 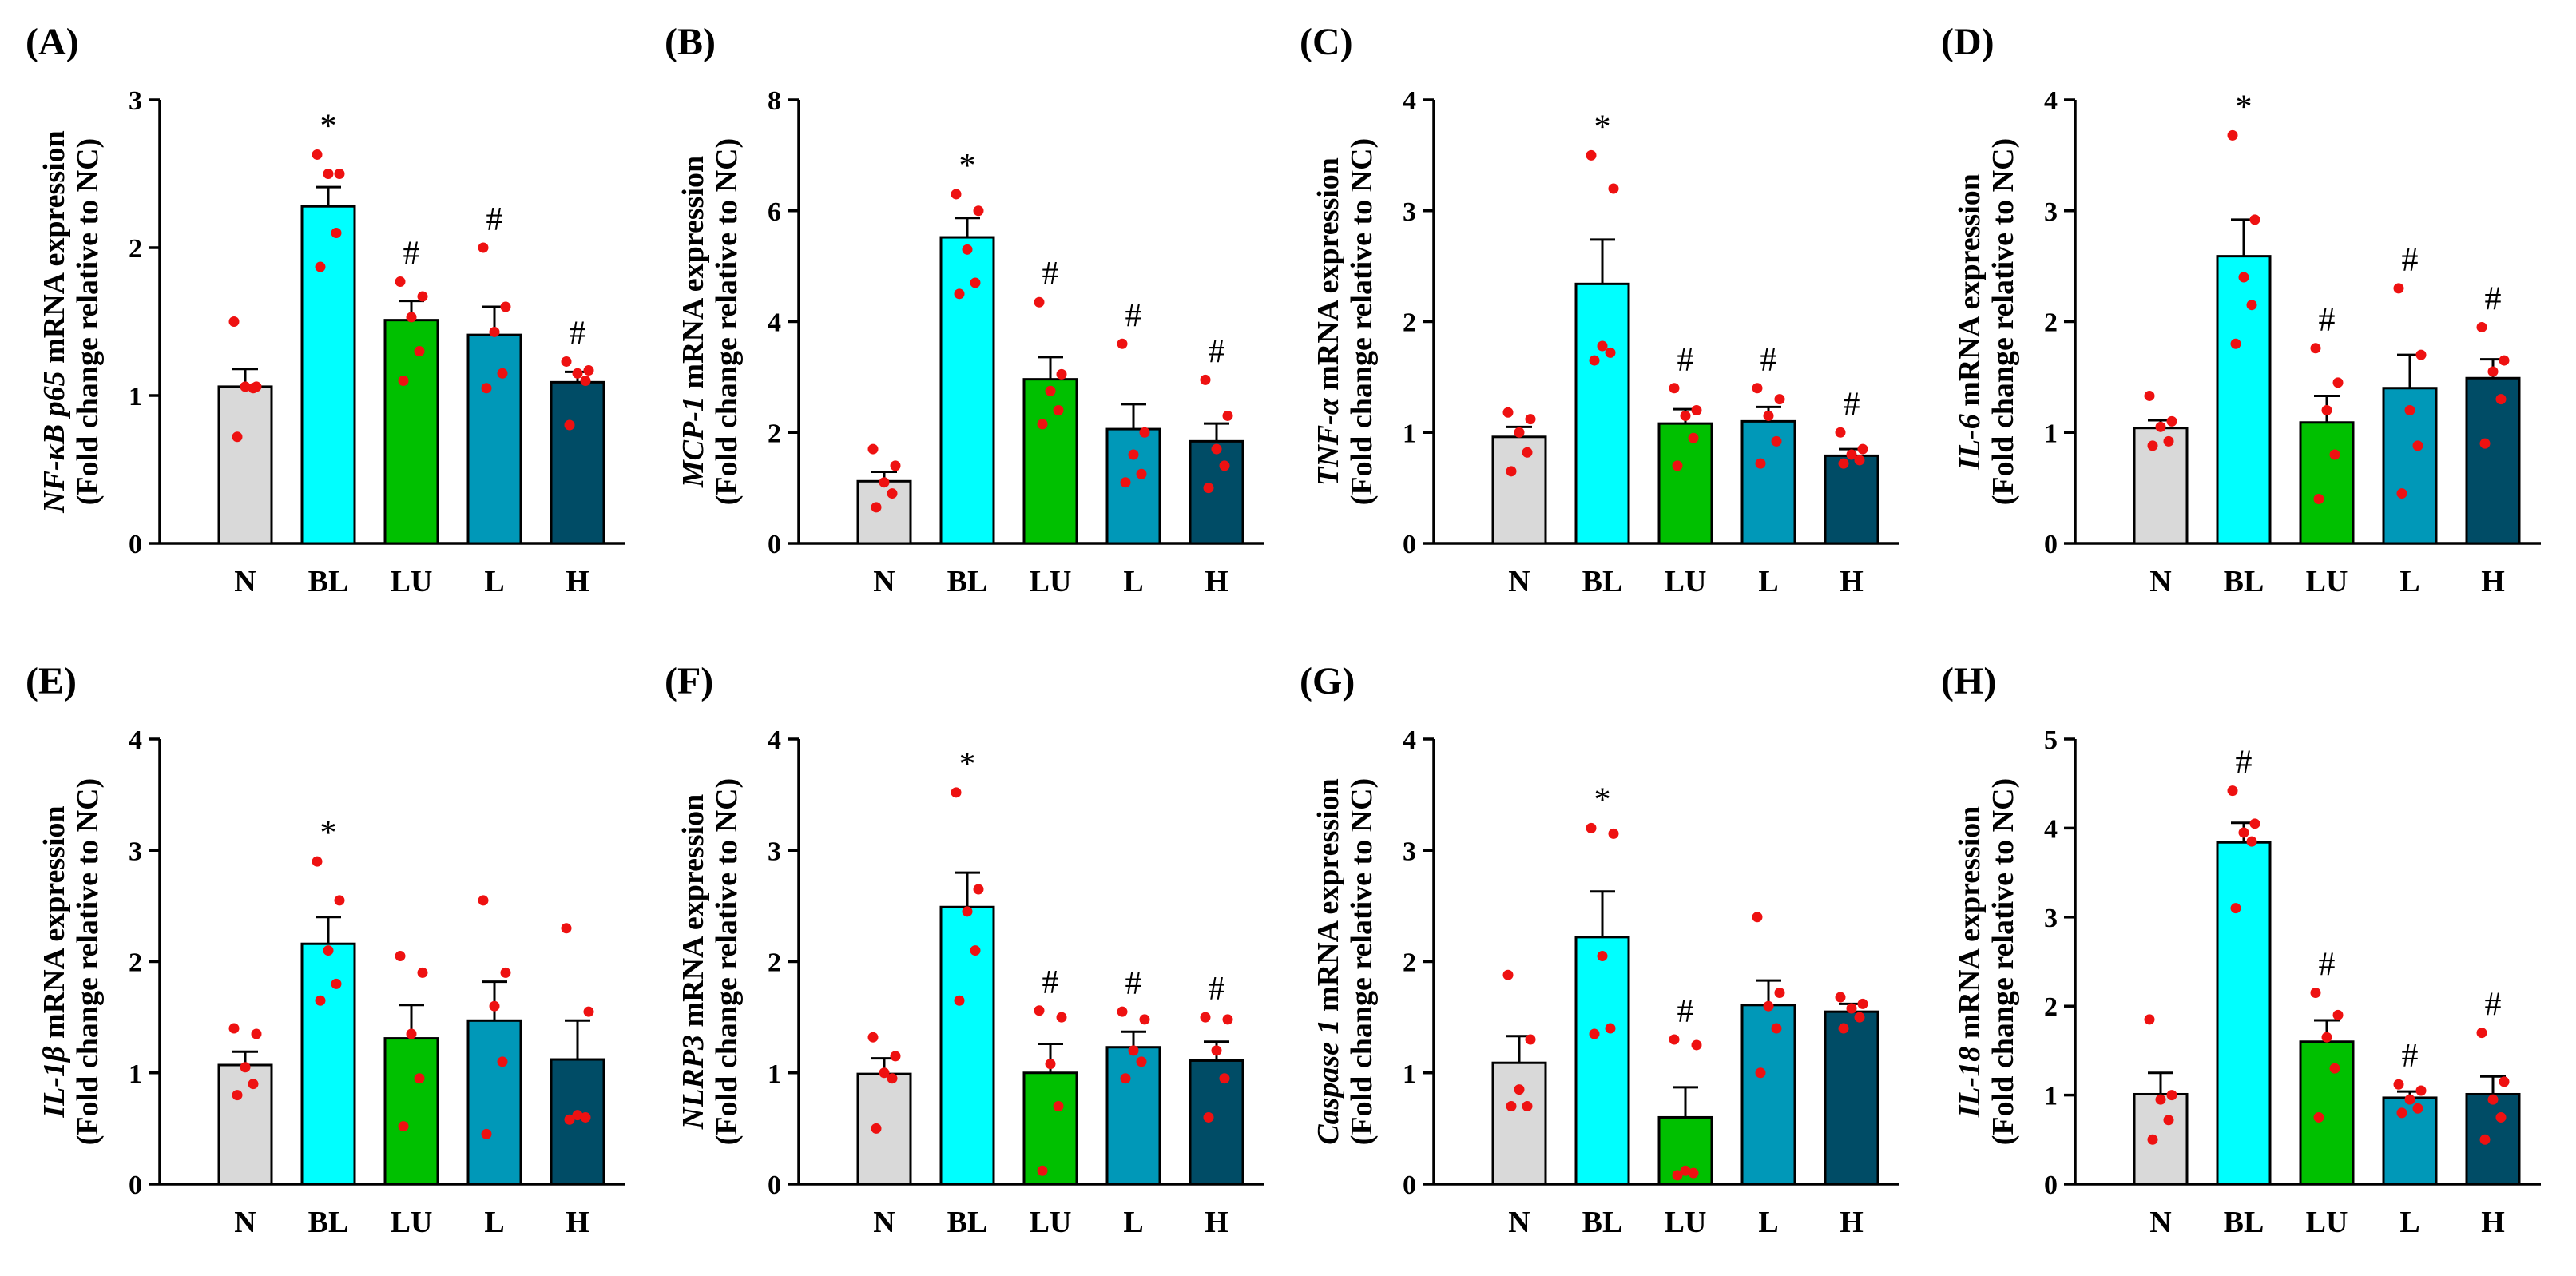 I want to click on y-axis-title: TNF-α mRNA expression, so click(x=1328, y=321).